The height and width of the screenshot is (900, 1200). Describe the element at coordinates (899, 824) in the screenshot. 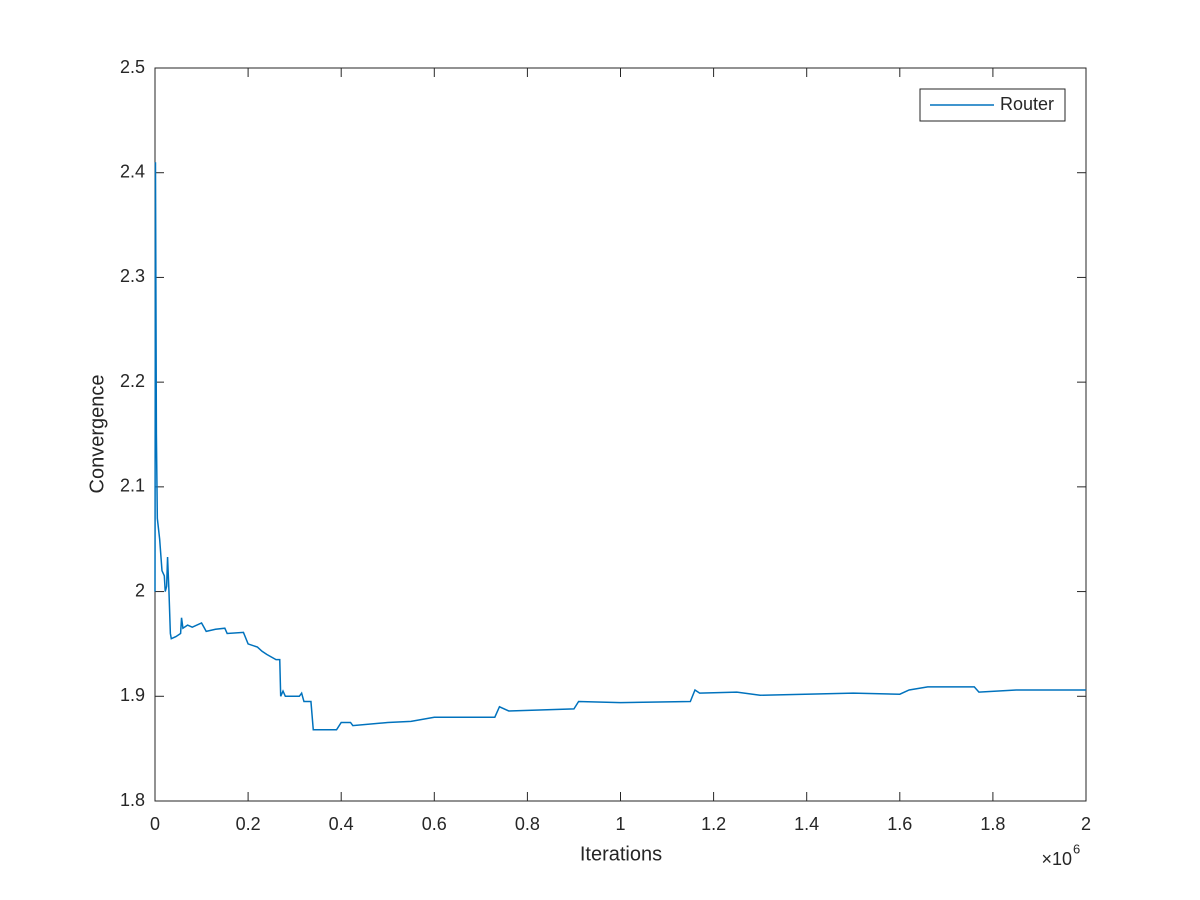

I see `x-tick-label: 1.6` at that location.